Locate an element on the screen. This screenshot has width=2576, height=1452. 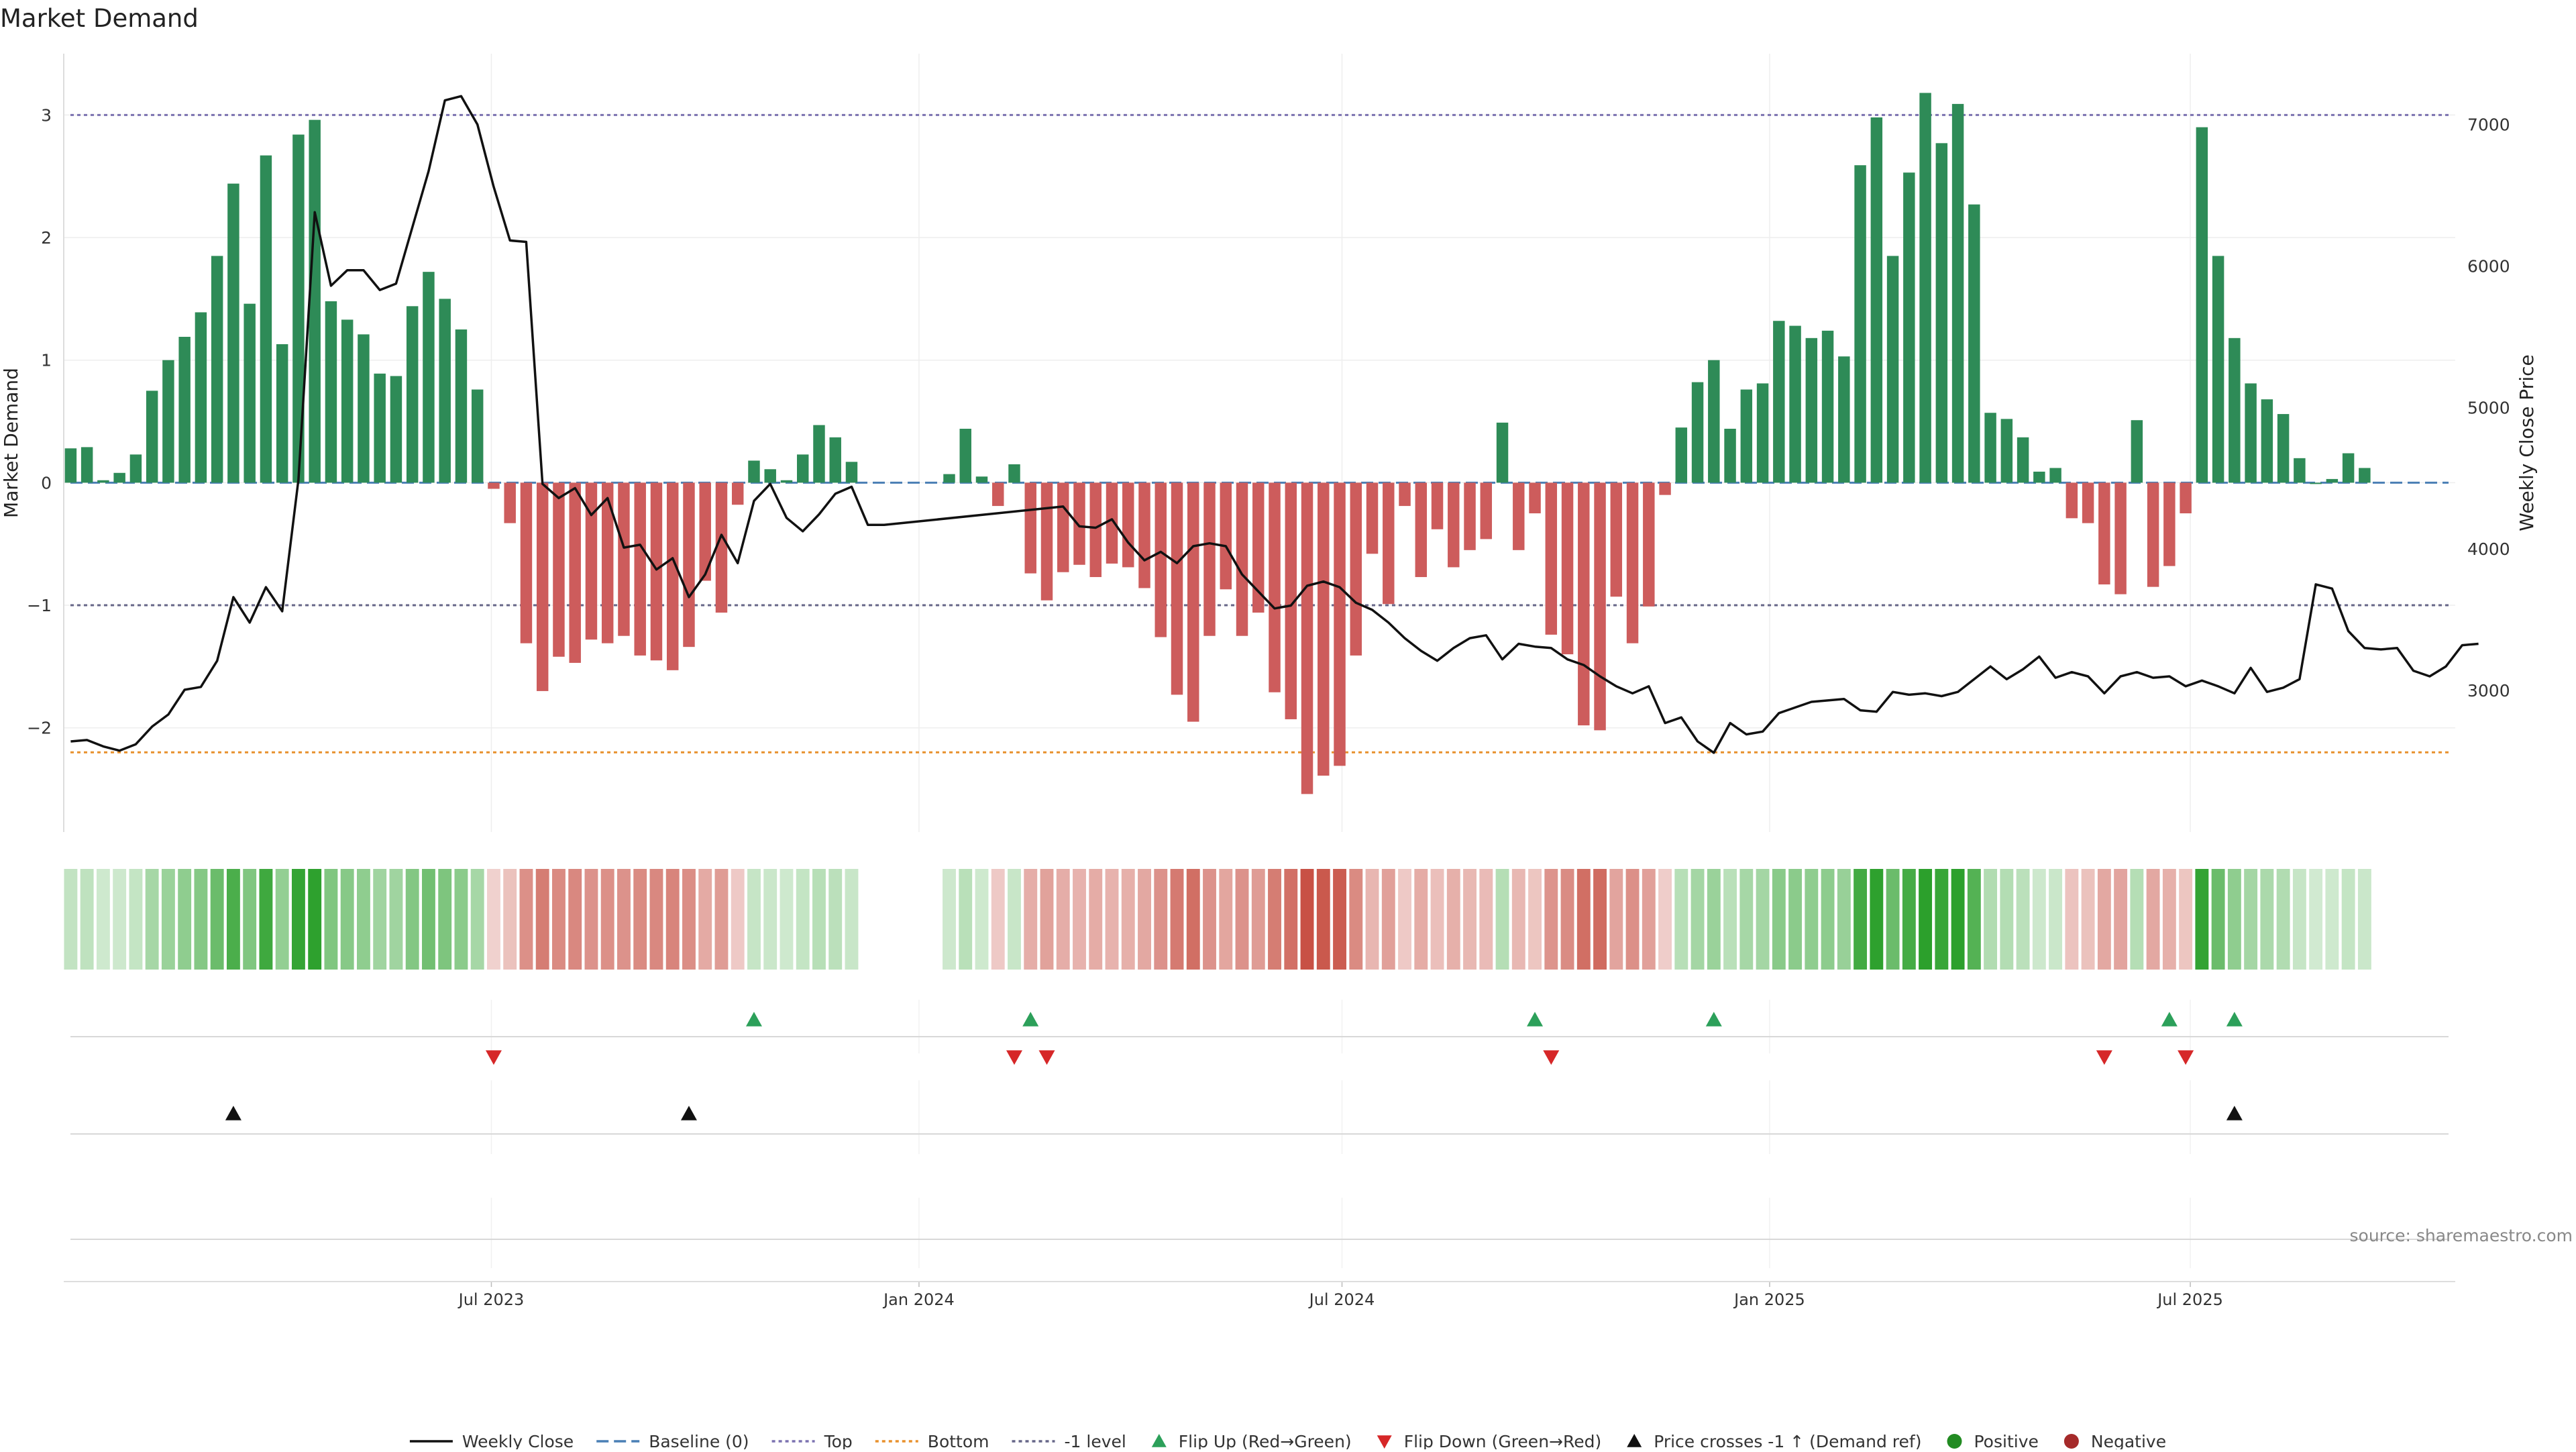
y2-tick-label: 3000 is located at coordinates (2488, 691).